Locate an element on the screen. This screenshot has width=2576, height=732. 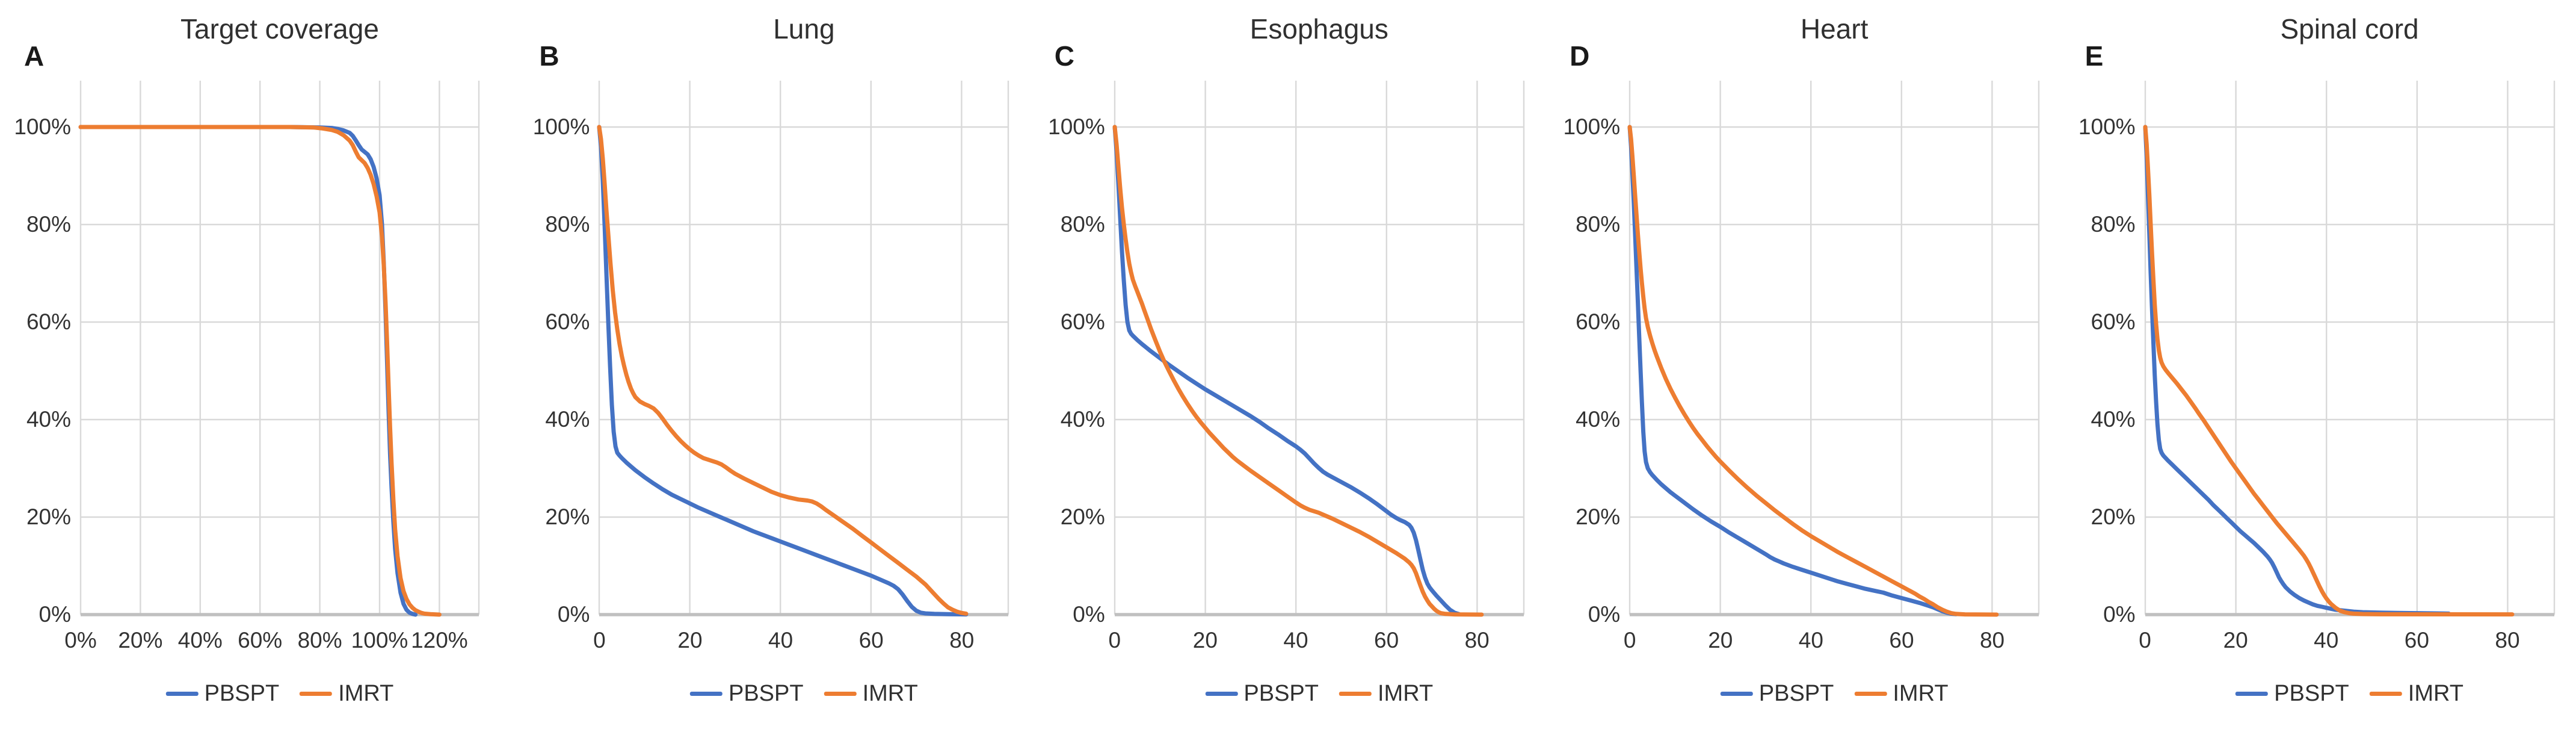
dvh-chart-d is located at coordinates (1833, 349).